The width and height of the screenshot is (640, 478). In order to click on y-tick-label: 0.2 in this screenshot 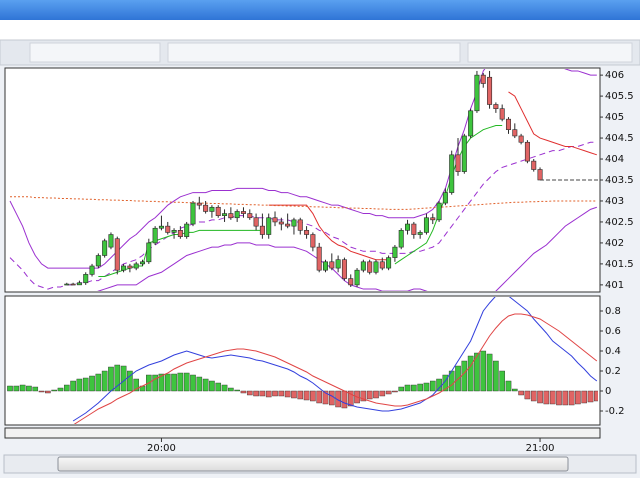, I will do `click(613, 371)`.